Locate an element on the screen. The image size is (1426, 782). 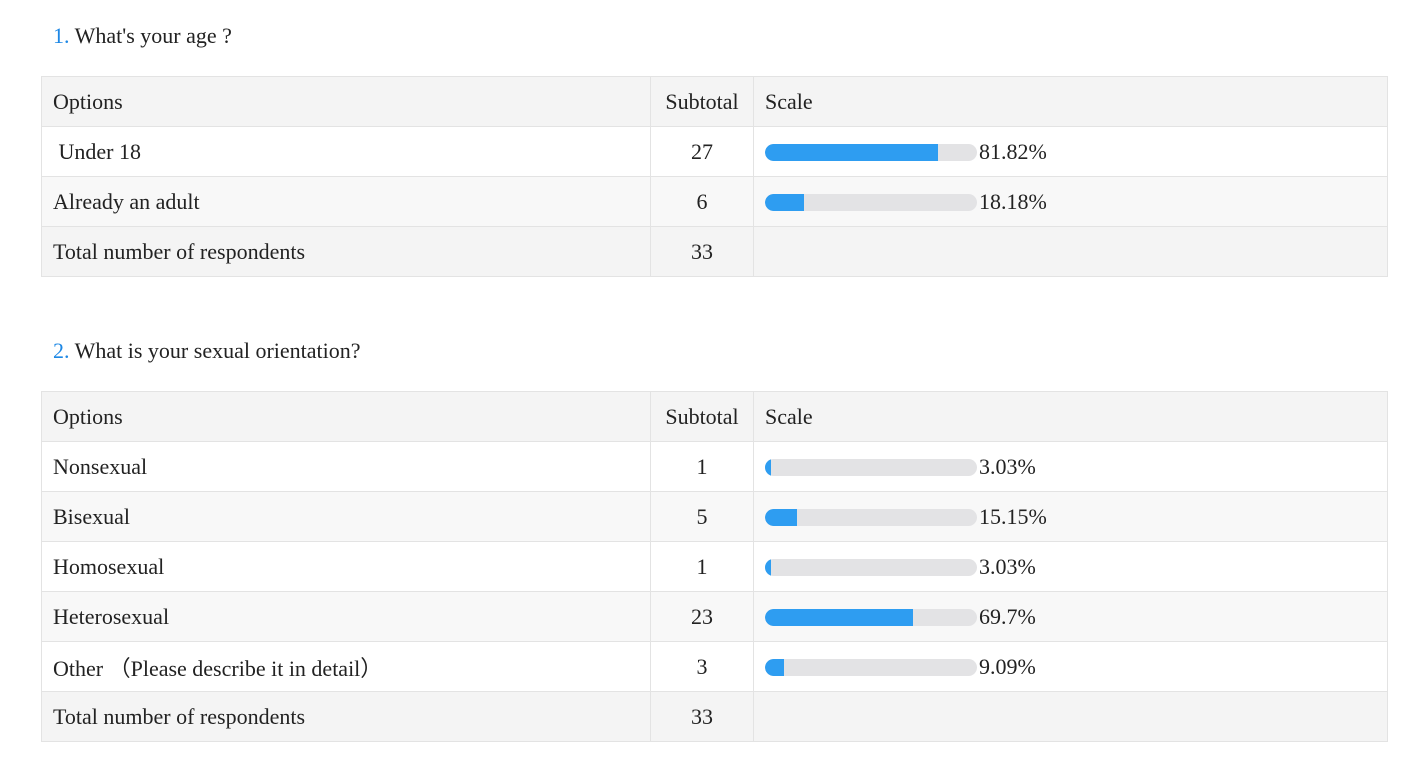
scale-cell: 15.15% is located at coordinates (1070, 516).